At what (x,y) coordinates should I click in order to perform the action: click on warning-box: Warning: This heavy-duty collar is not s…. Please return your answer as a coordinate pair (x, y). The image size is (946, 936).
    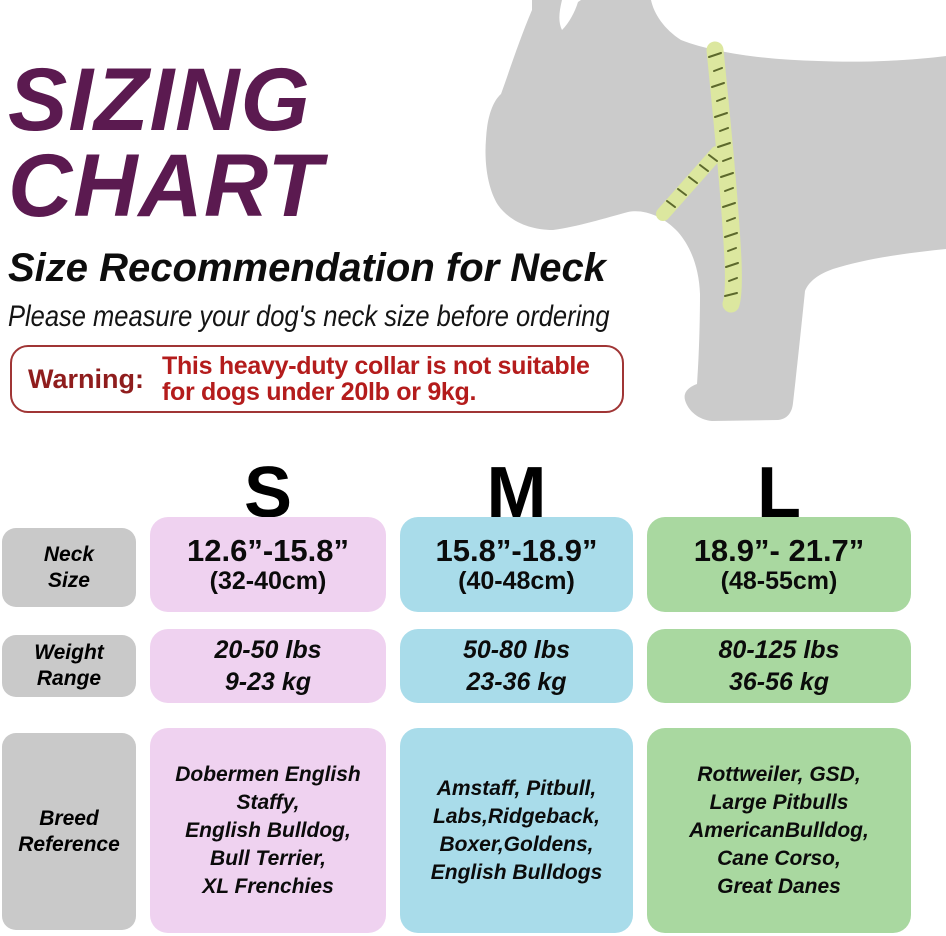
    Looking at the image, I should click on (317, 379).